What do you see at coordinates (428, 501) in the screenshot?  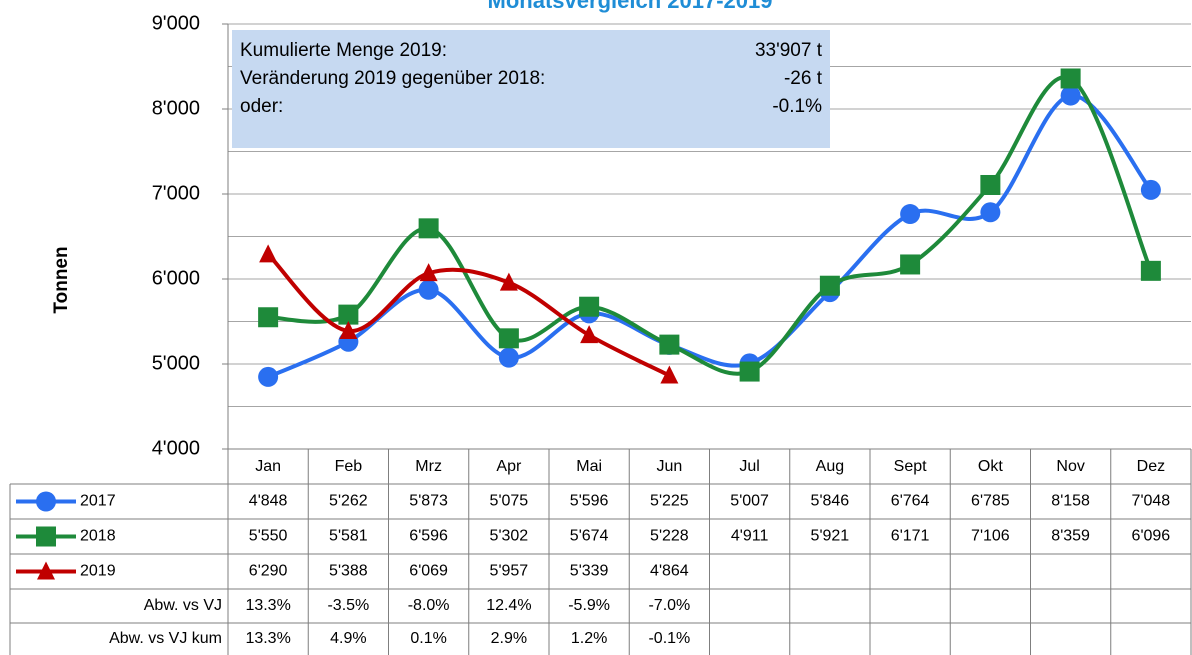 I see `table-value: 5'873` at bounding box center [428, 501].